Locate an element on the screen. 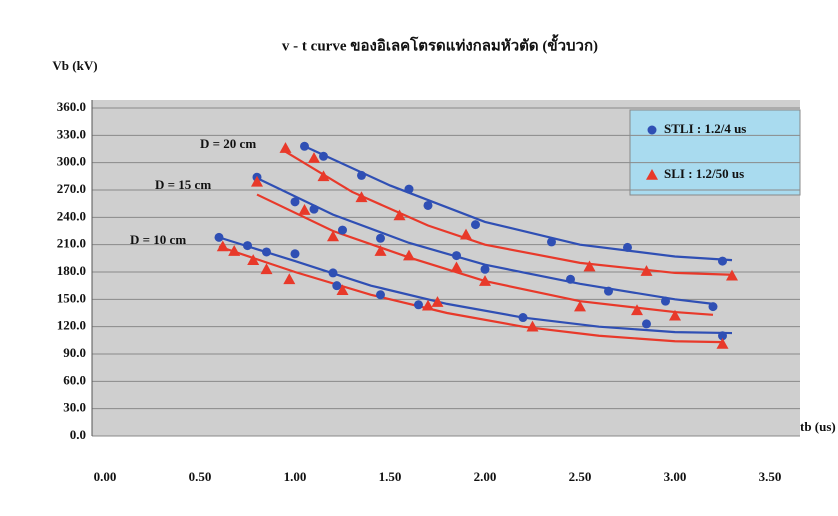  x-tick-label: 0.00 is located at coordinates (105, 476).